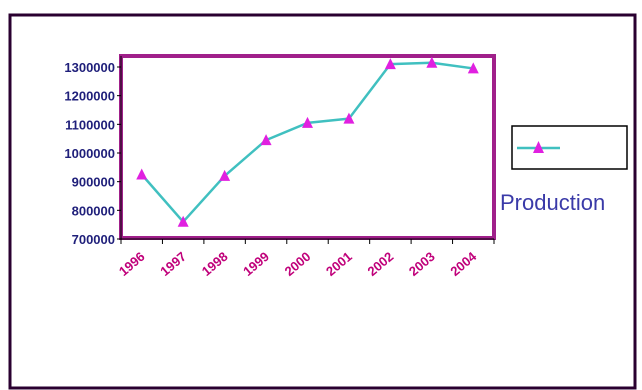  What do you see at coordinates (93, 182) in the screenshot?
I see `y-tick-label: 900000` at bounding box center [93, 182].